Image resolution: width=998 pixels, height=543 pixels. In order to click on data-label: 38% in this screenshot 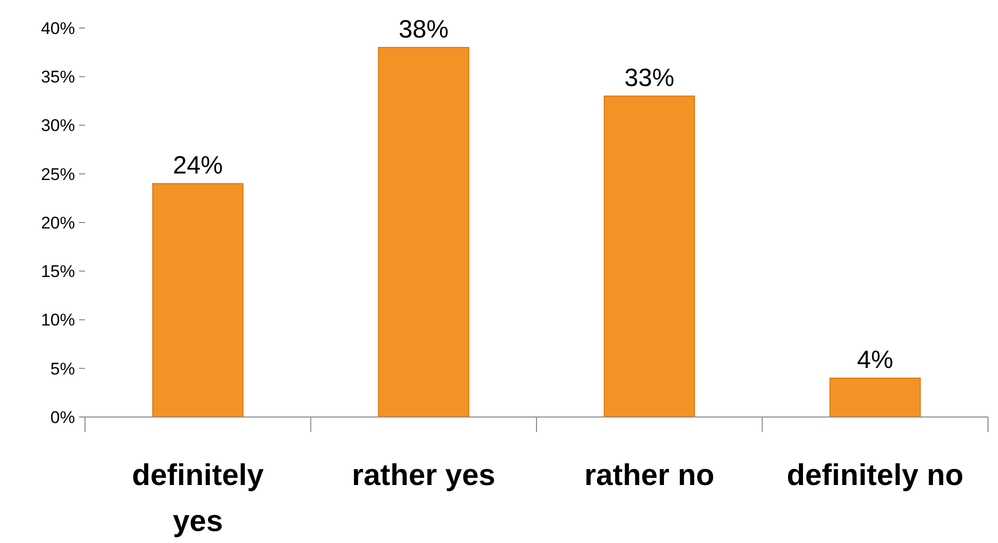, I will do `click(423, 29)`.